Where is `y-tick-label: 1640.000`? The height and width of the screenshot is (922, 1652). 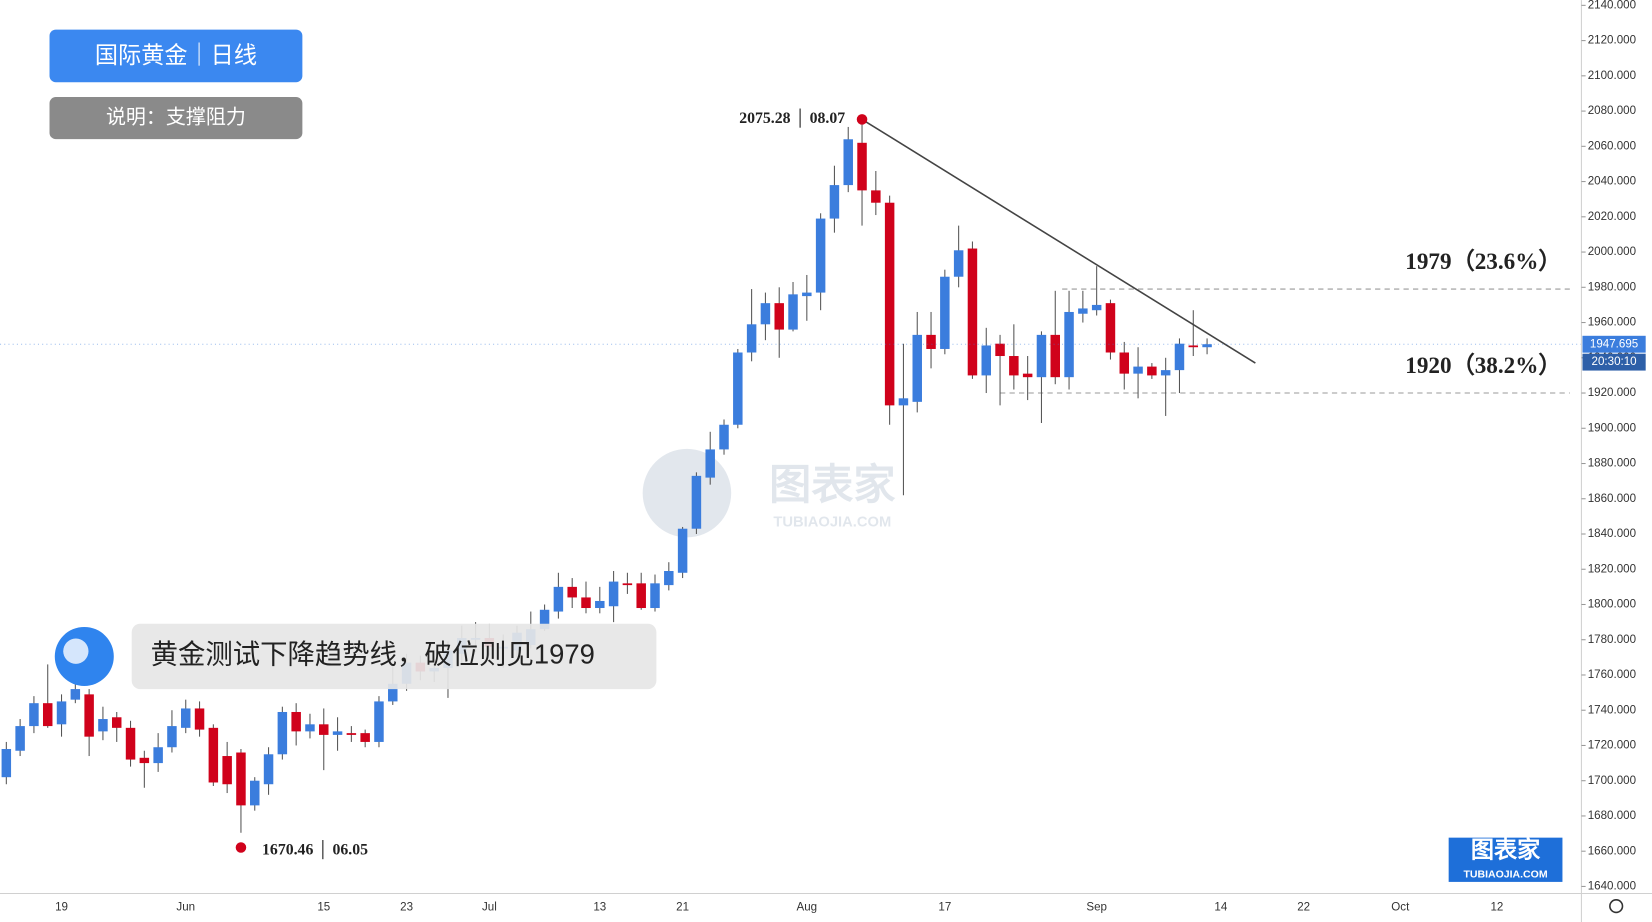
y-tick-label: 1640.000 is located at coordinates (1612, 887).